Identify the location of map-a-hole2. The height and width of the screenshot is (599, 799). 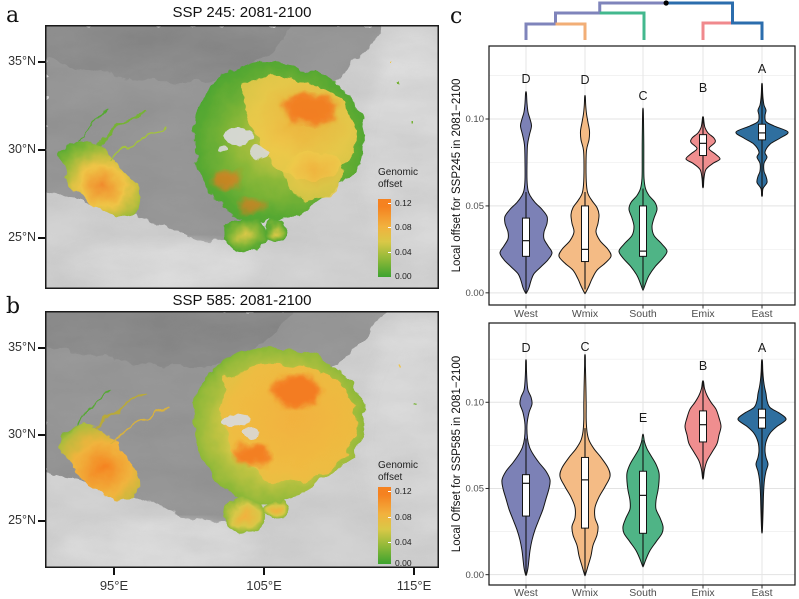
(259, 152).